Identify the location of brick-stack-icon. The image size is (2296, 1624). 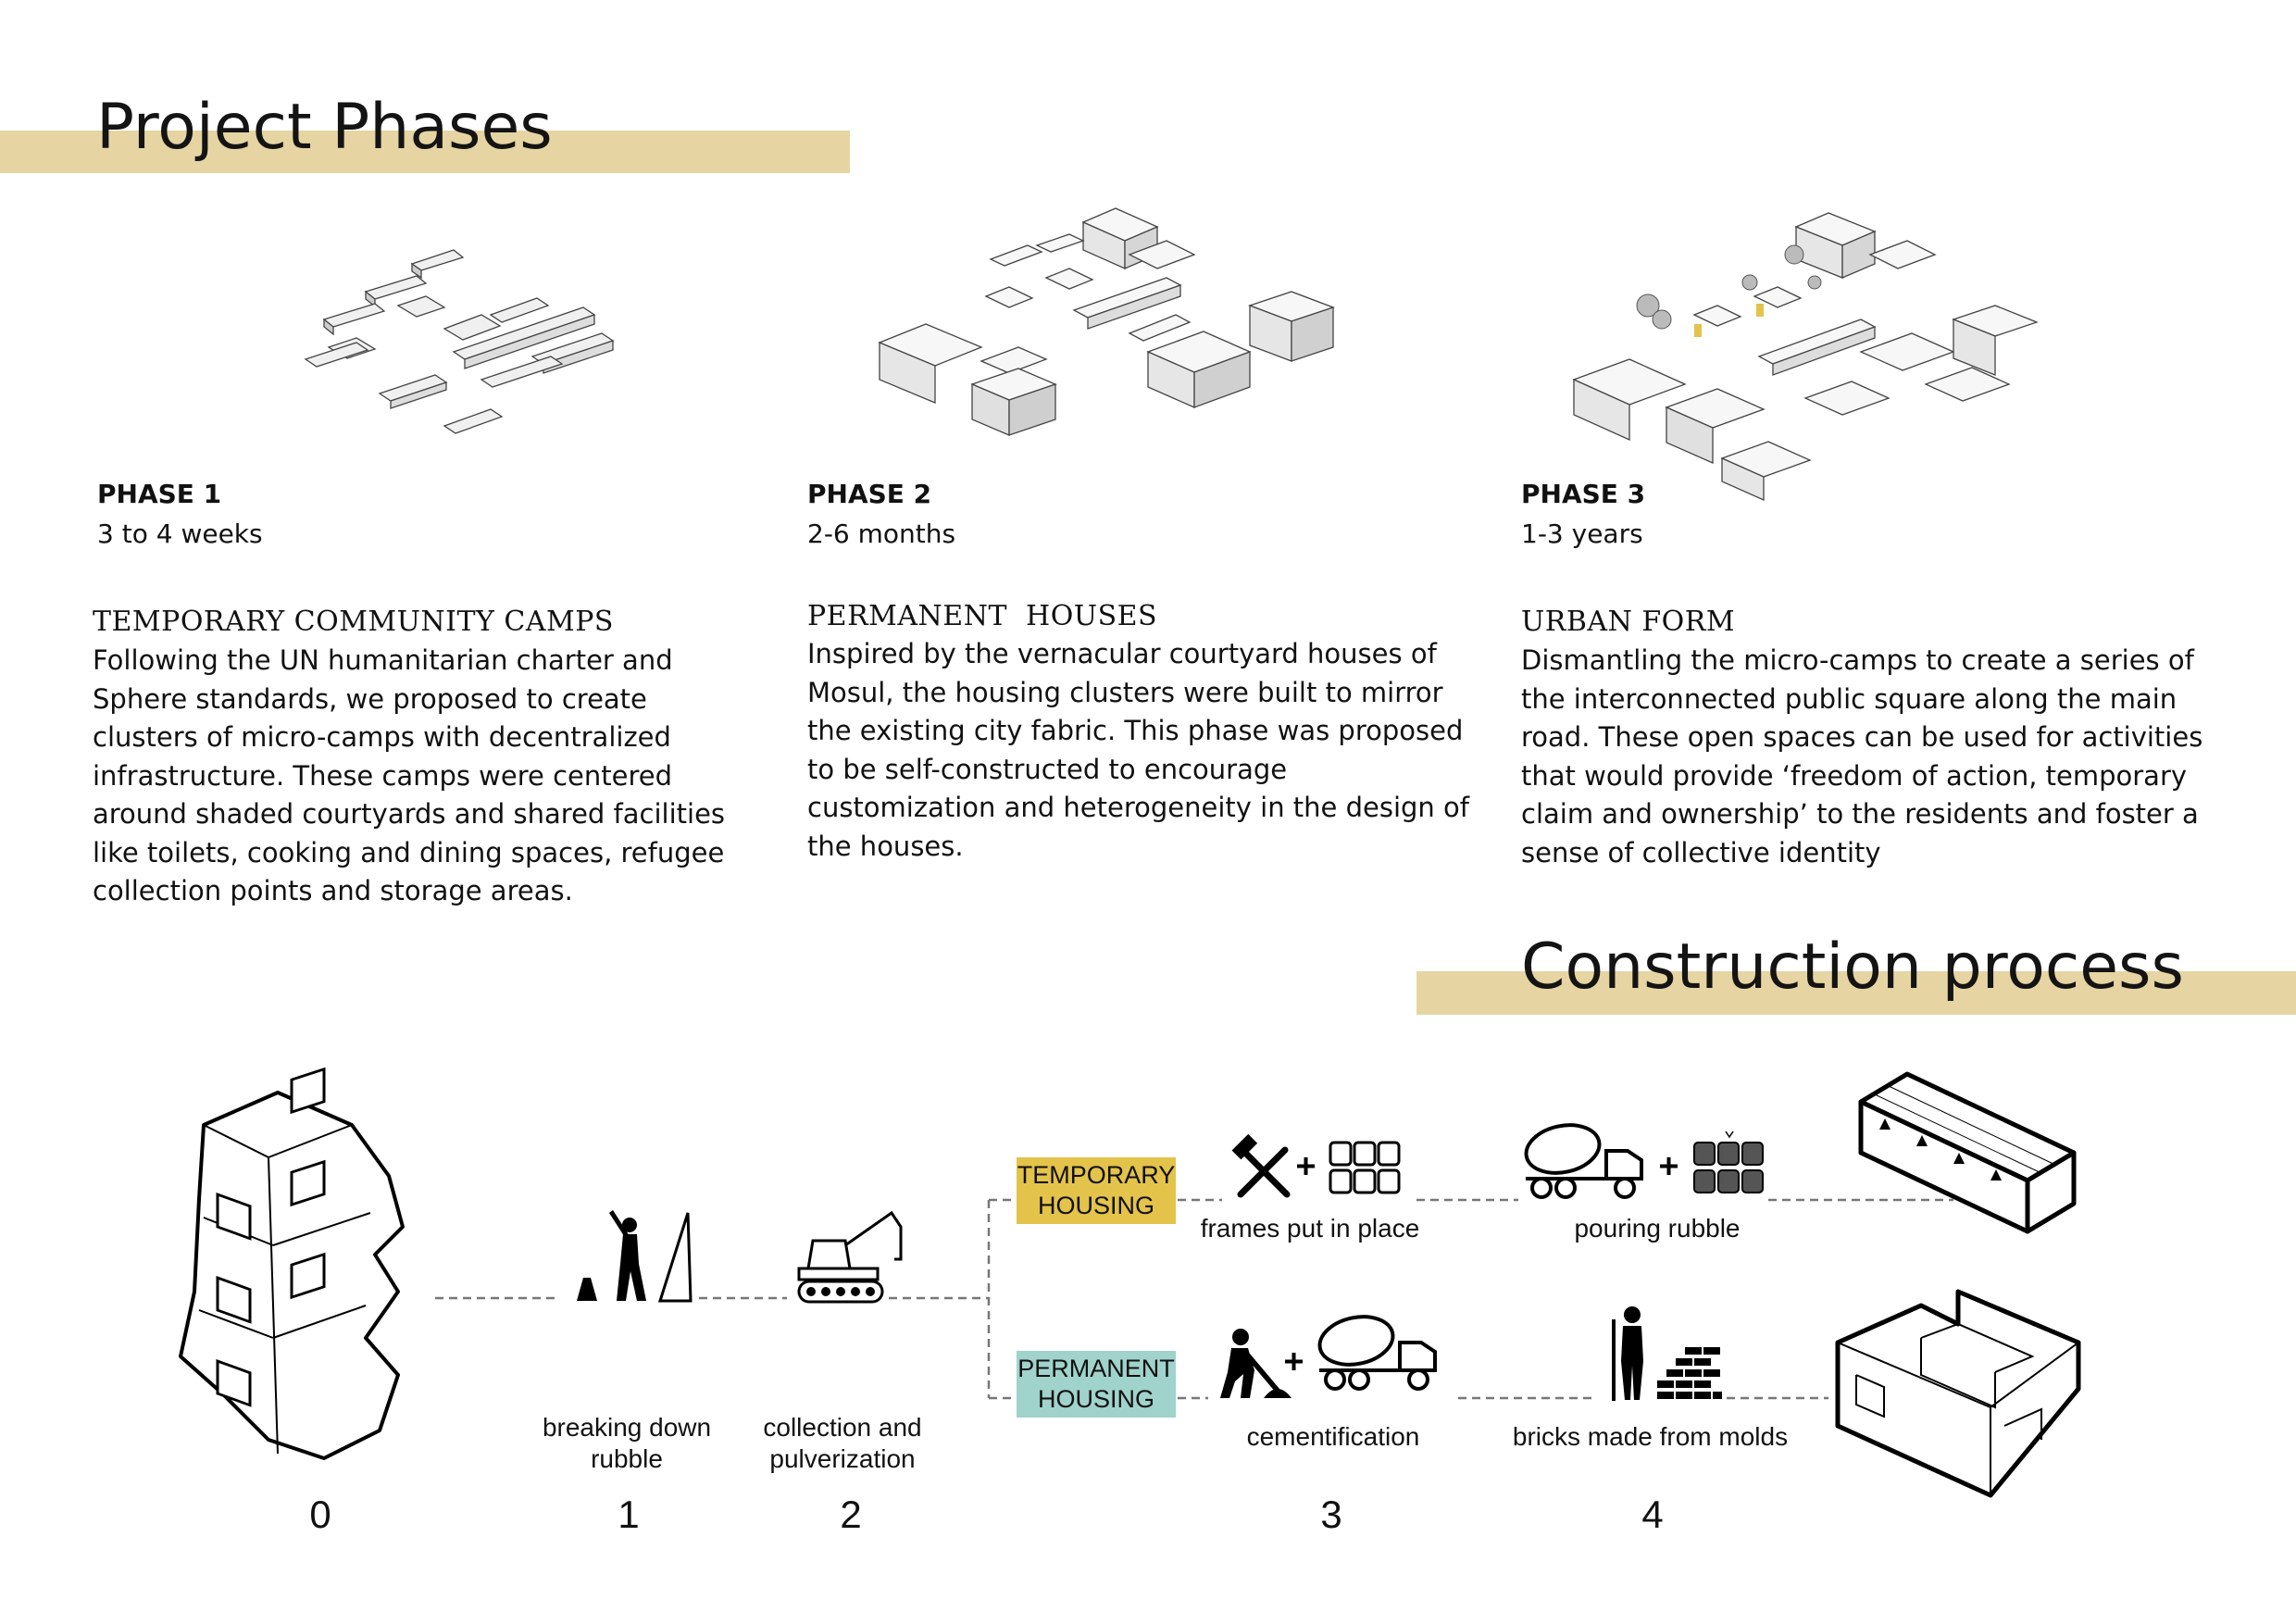
(1689, 1373).